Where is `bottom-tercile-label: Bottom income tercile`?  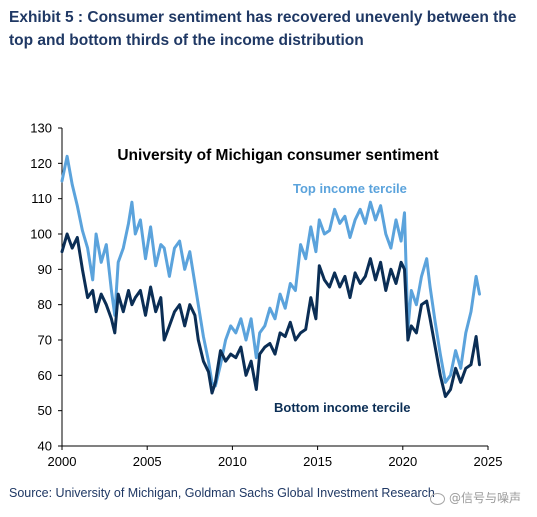 bottom-tercile-label: Bottom income tercile is located at coordinates (342, 407).